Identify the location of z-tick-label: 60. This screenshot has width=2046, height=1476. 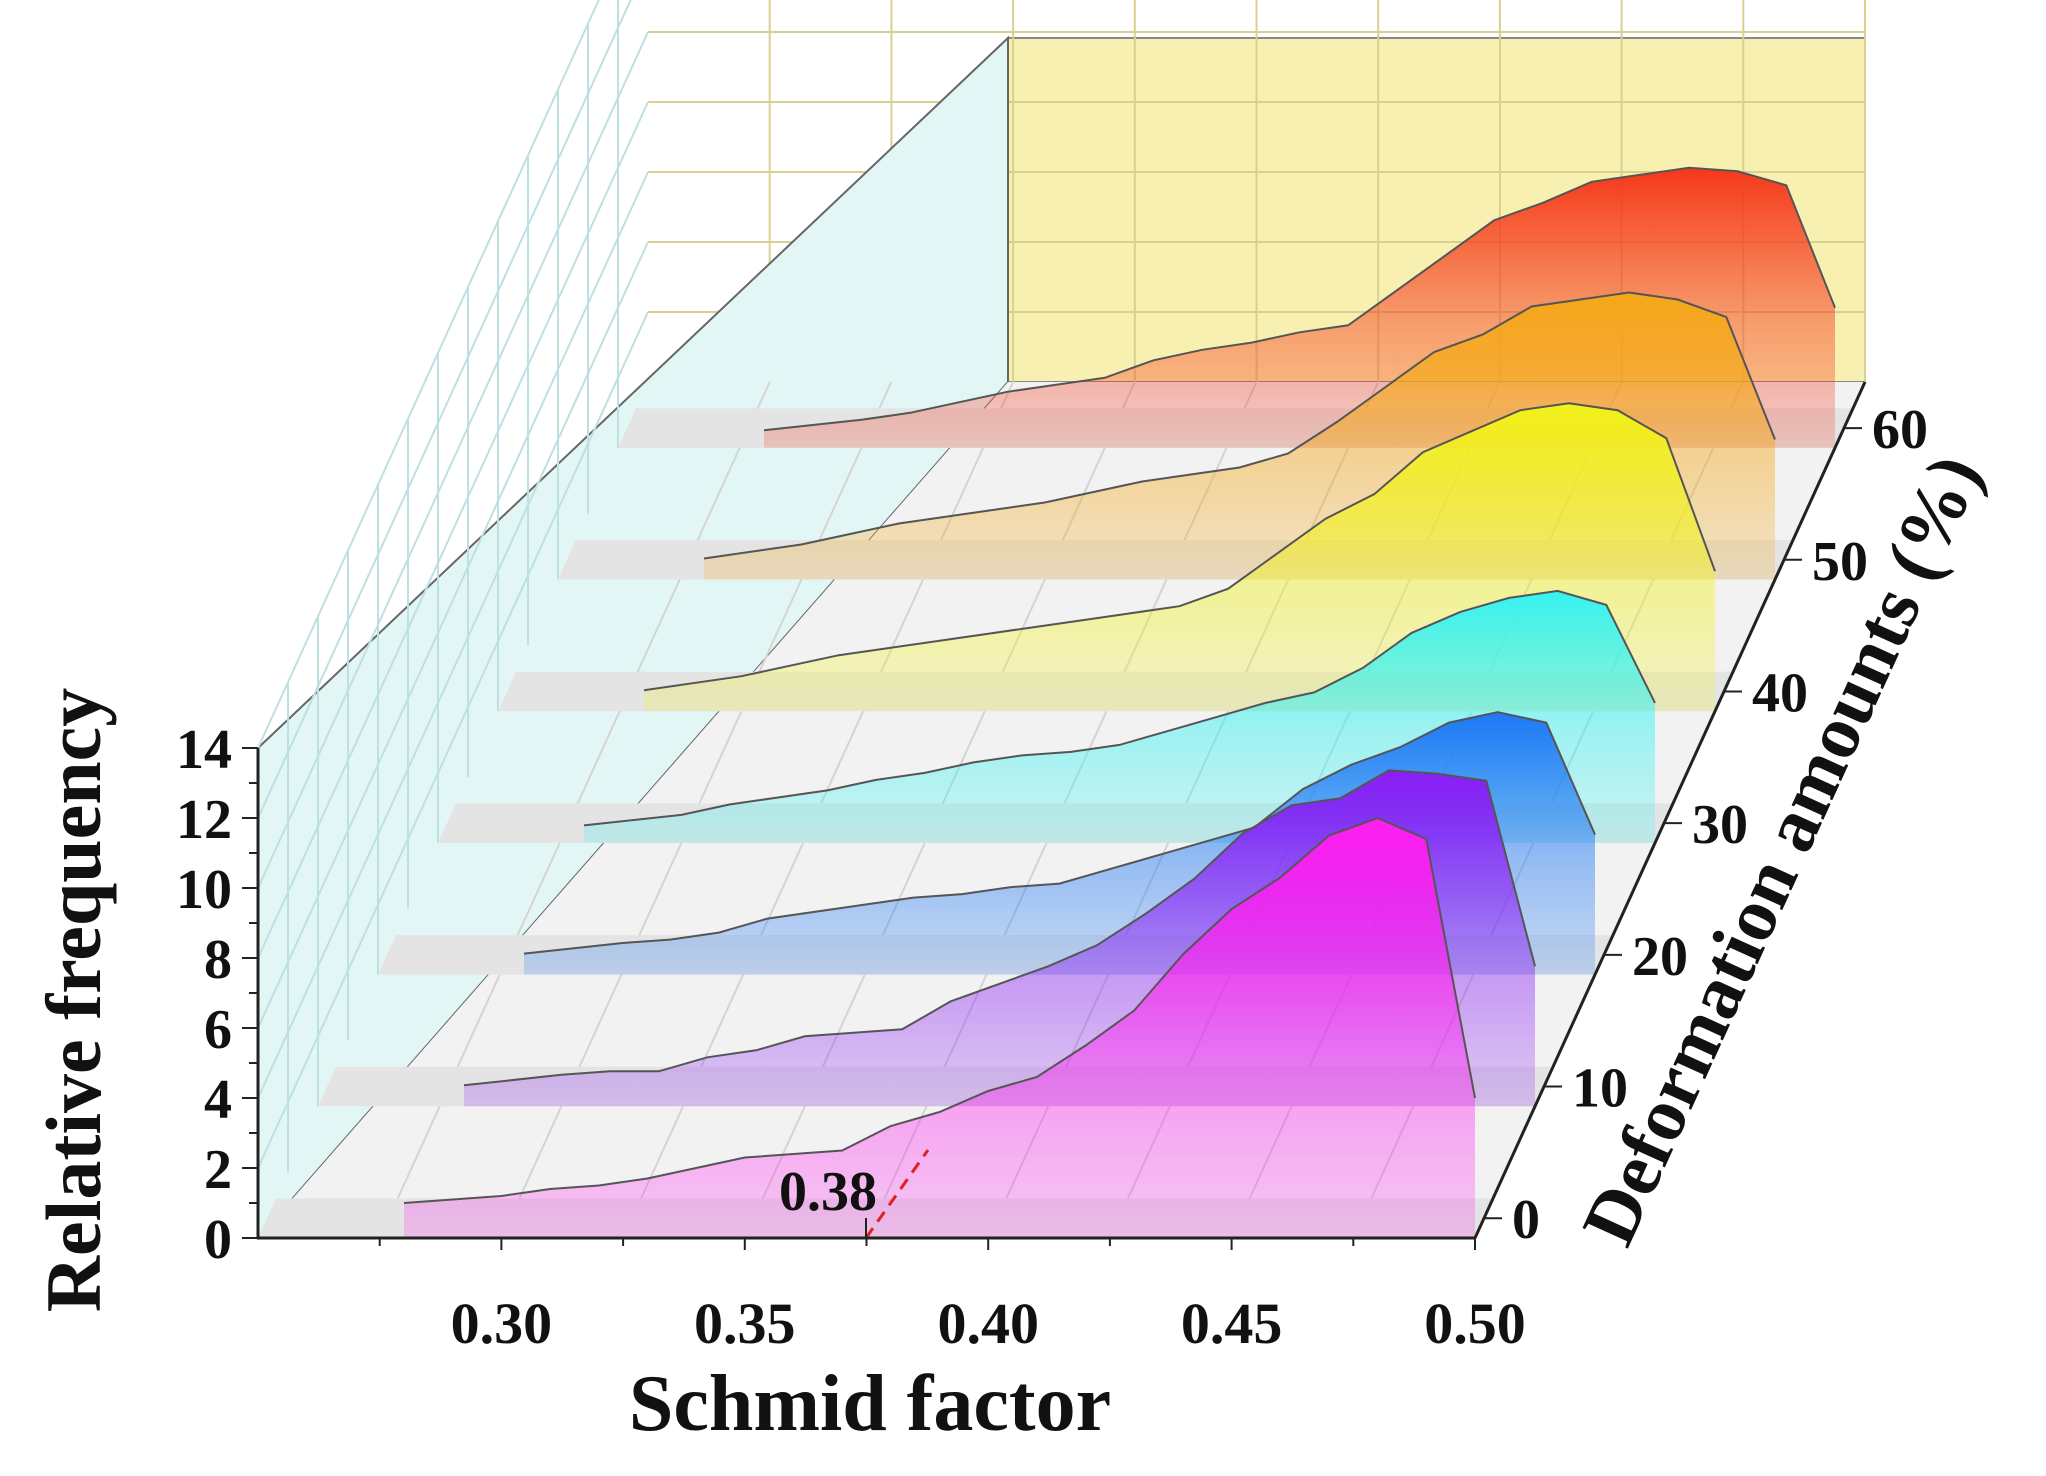
(1900, 430).